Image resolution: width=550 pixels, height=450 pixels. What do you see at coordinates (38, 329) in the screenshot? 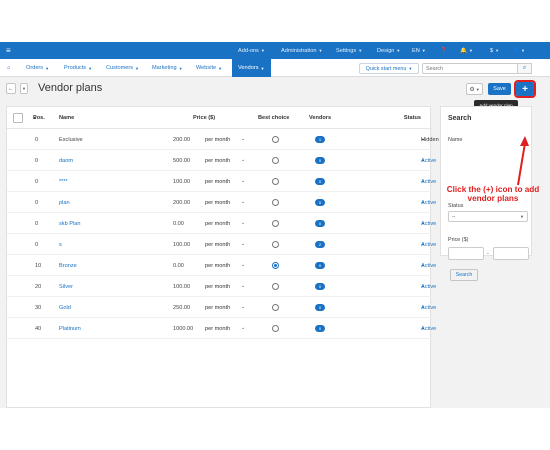
I see `row-position: 40` at bounding box center [38, 329].